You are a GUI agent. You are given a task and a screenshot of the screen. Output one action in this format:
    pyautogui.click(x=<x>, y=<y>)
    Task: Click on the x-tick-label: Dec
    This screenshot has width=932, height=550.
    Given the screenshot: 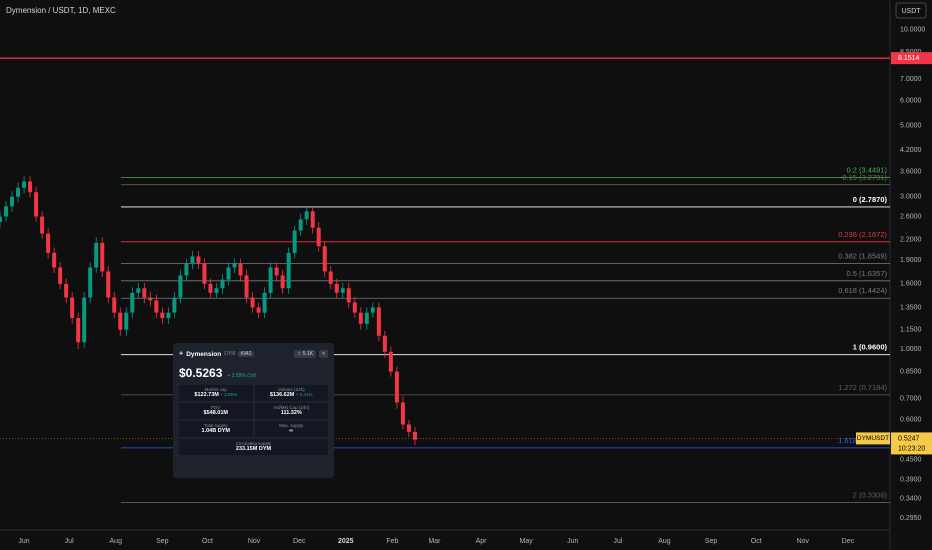 What is the action you would take?
    pyautogui.click(x=848, y=541)
    